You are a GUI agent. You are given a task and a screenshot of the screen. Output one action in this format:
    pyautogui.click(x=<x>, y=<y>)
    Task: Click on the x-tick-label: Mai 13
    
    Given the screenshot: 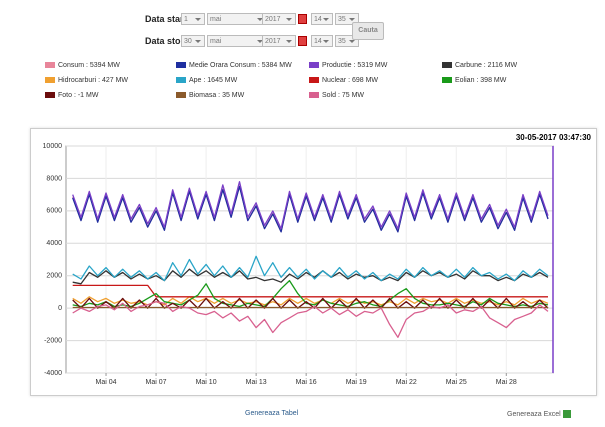 What is the action you would take?
    pyautogui.click(x=256, y=382)
    